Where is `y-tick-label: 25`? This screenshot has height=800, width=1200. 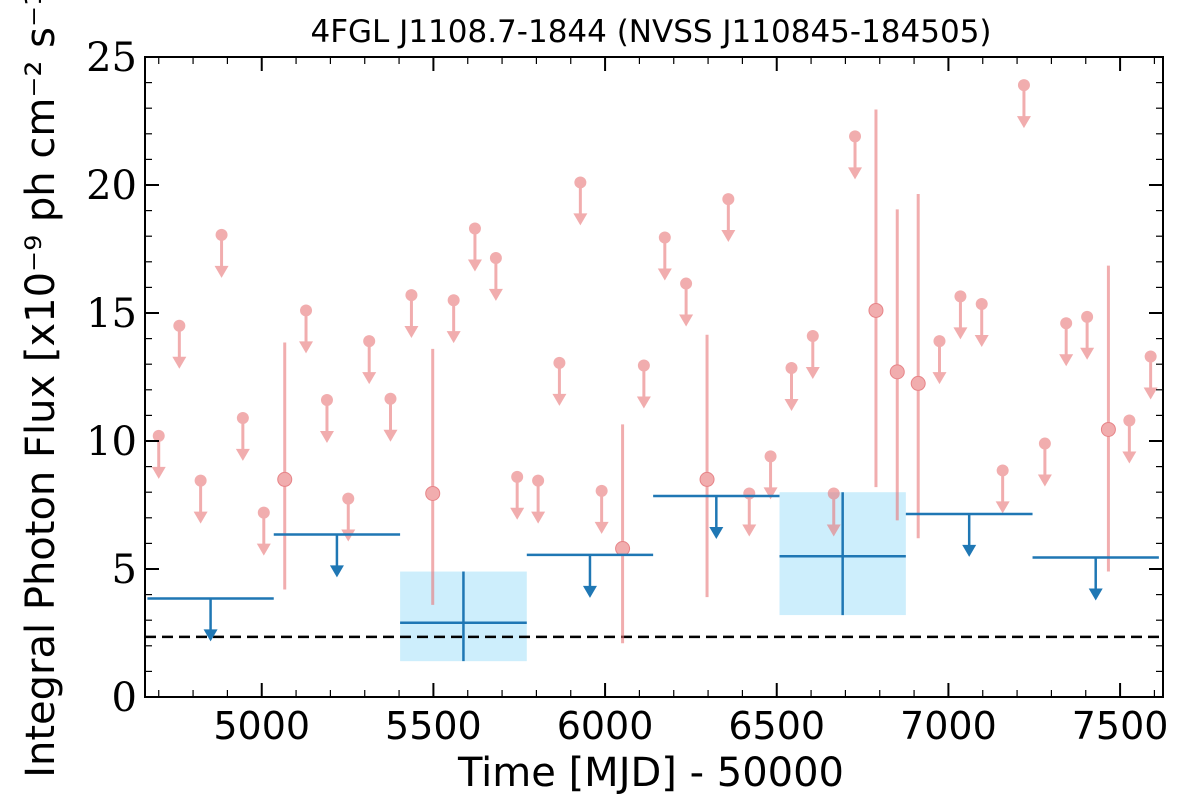
y-tick-label: 25 is located at coordinates (111, 58).